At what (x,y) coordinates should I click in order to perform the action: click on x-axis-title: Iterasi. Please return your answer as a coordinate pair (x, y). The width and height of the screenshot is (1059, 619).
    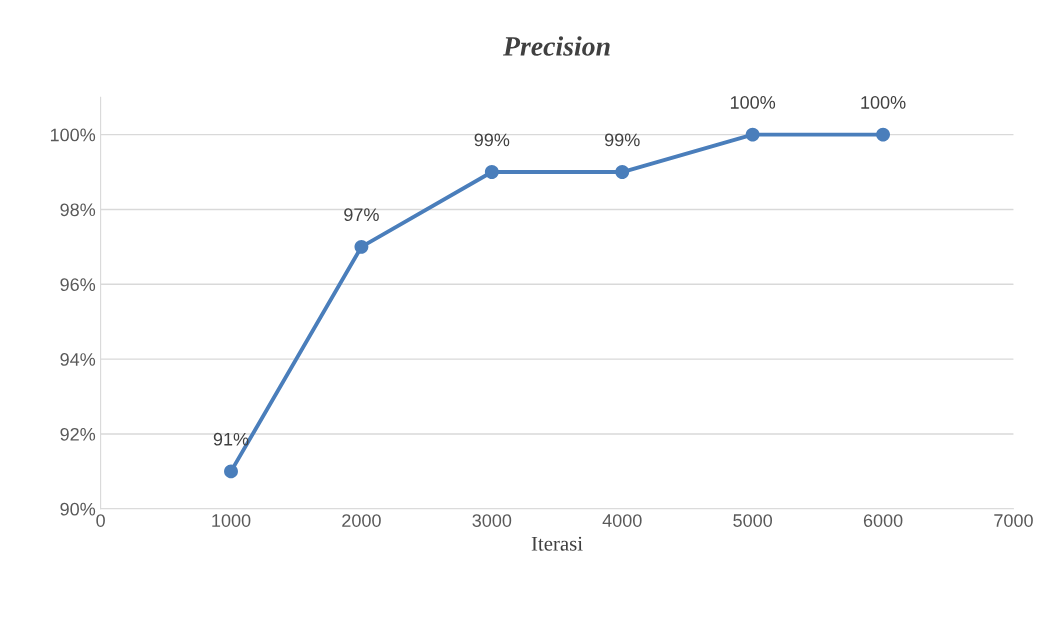
    Looking at the image, I should click on (557, 543).